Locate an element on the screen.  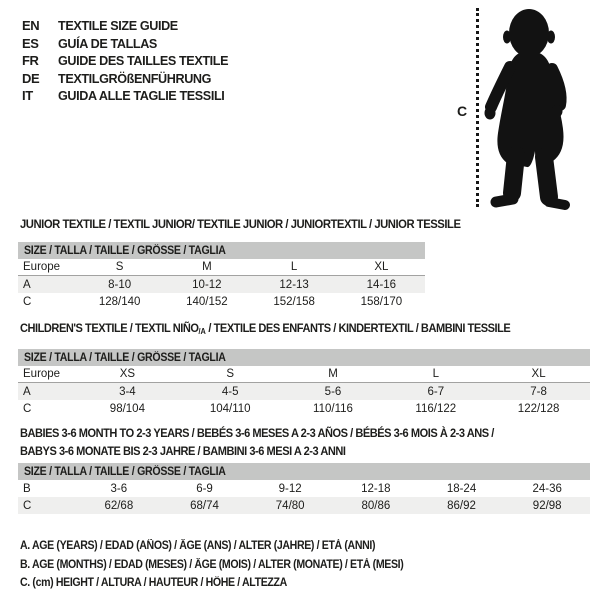
table-cell: 98/104 is located at coordinates (127, 408).